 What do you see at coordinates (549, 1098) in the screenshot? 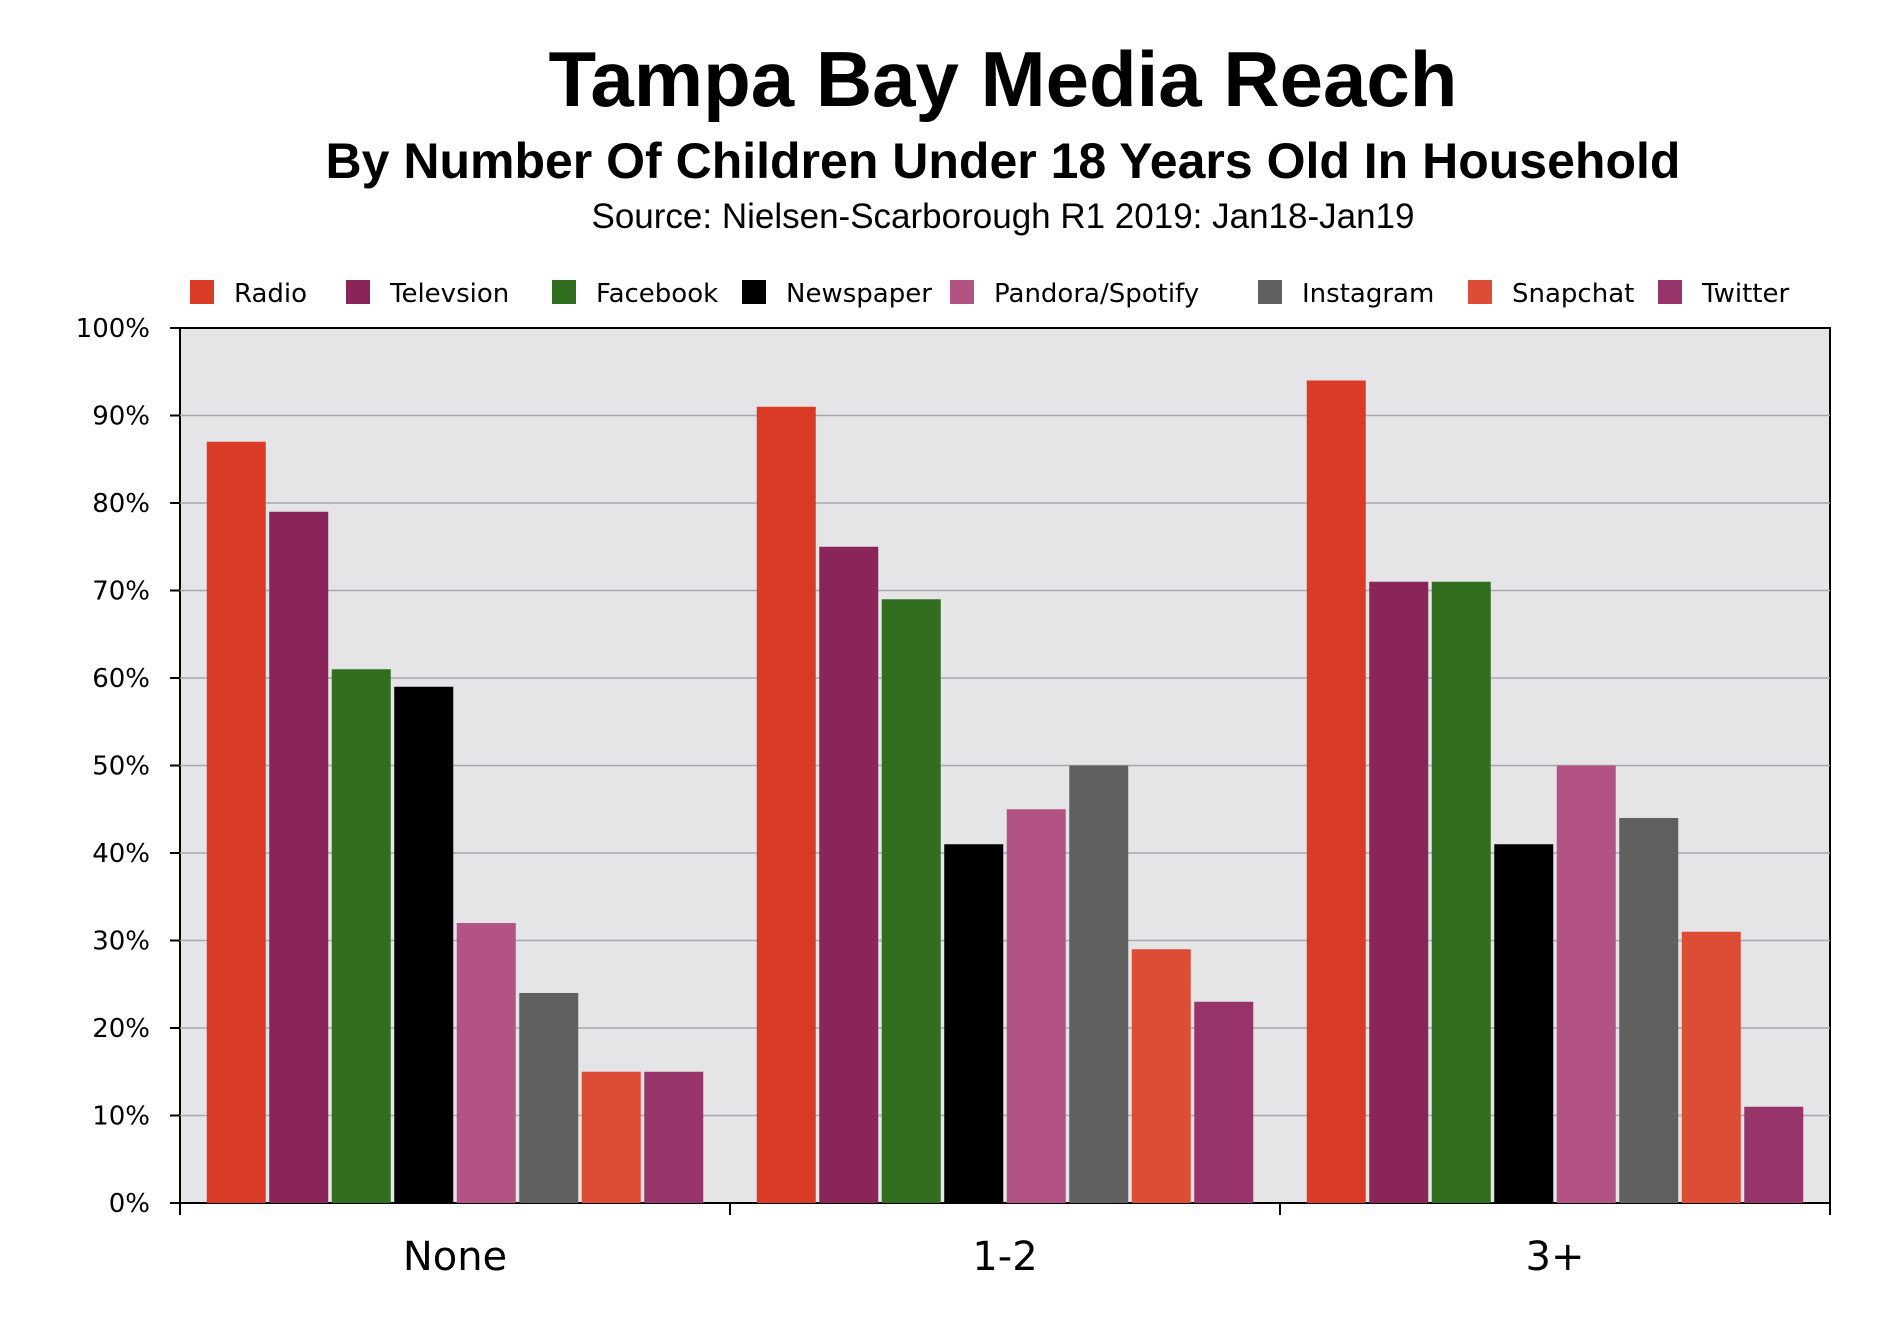
I see `bar-instagram-none` at bounding box center [549, 1098].